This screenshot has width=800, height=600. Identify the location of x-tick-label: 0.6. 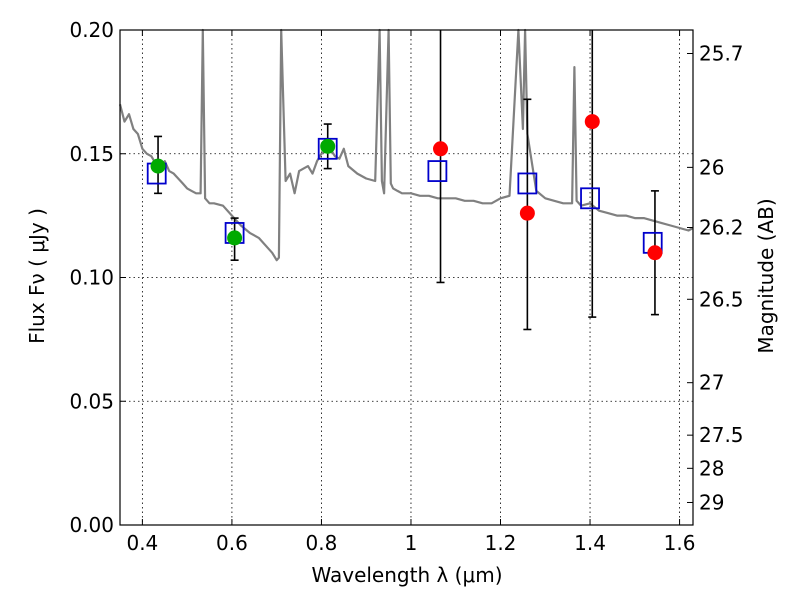
(232, 543).